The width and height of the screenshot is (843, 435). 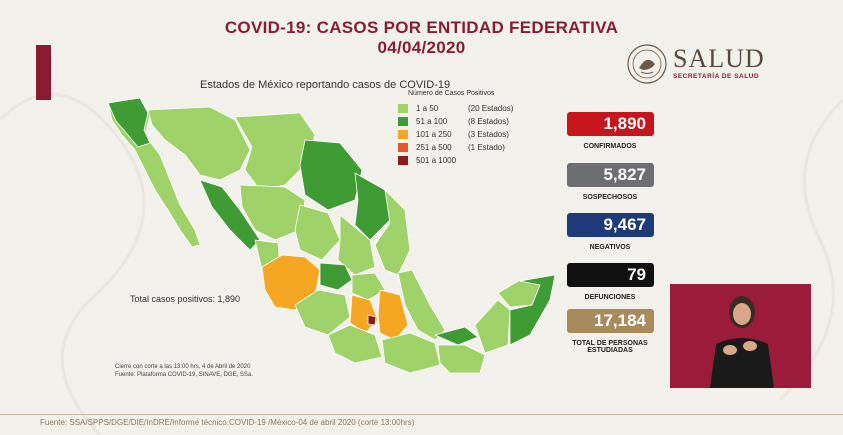 What do you see at coordinates (275, 151) in the screenshot?
I see `map-state-chihuahua` at bounding box center [275, 151].